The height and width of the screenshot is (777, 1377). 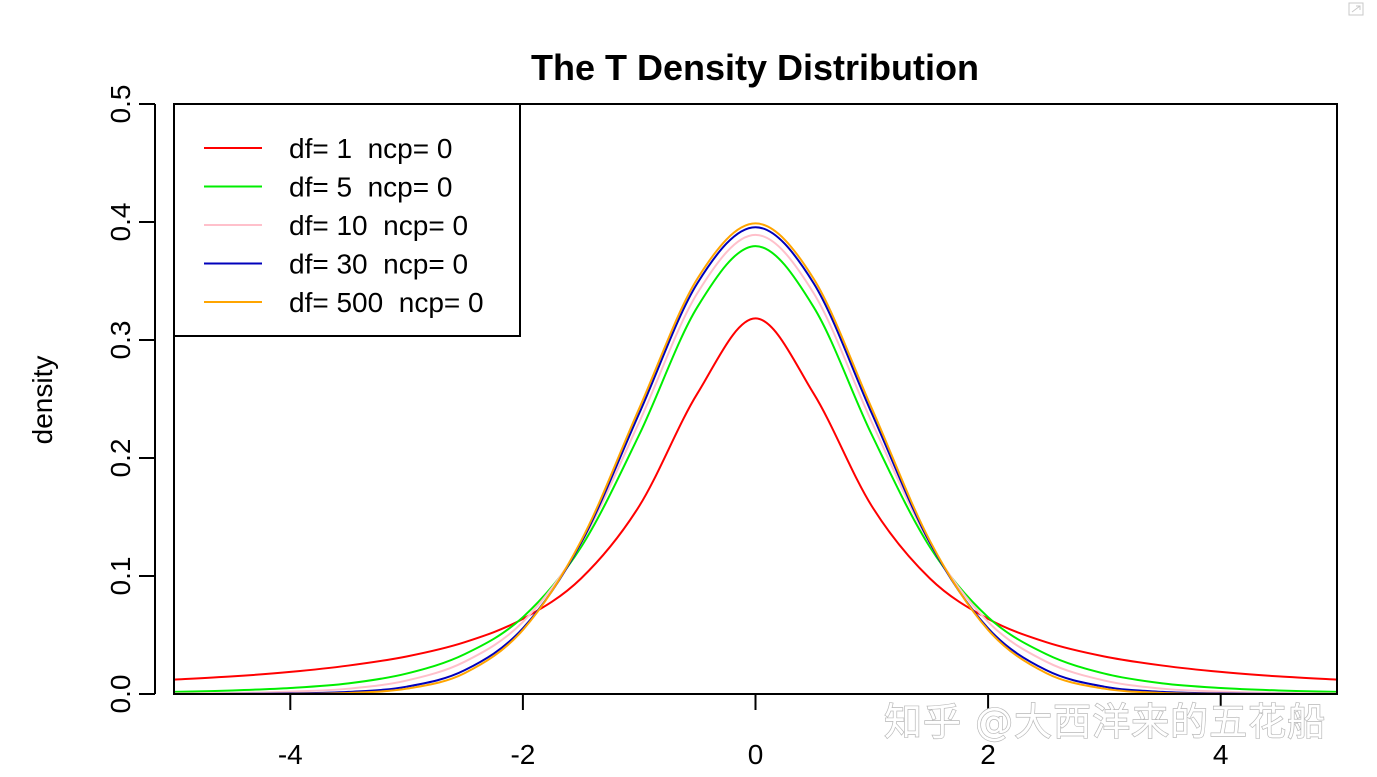 What do you see at coordinates (120, 104) in the screenshot?
I see `y-tick-label: 0.5` at bounding box center [120, 104].